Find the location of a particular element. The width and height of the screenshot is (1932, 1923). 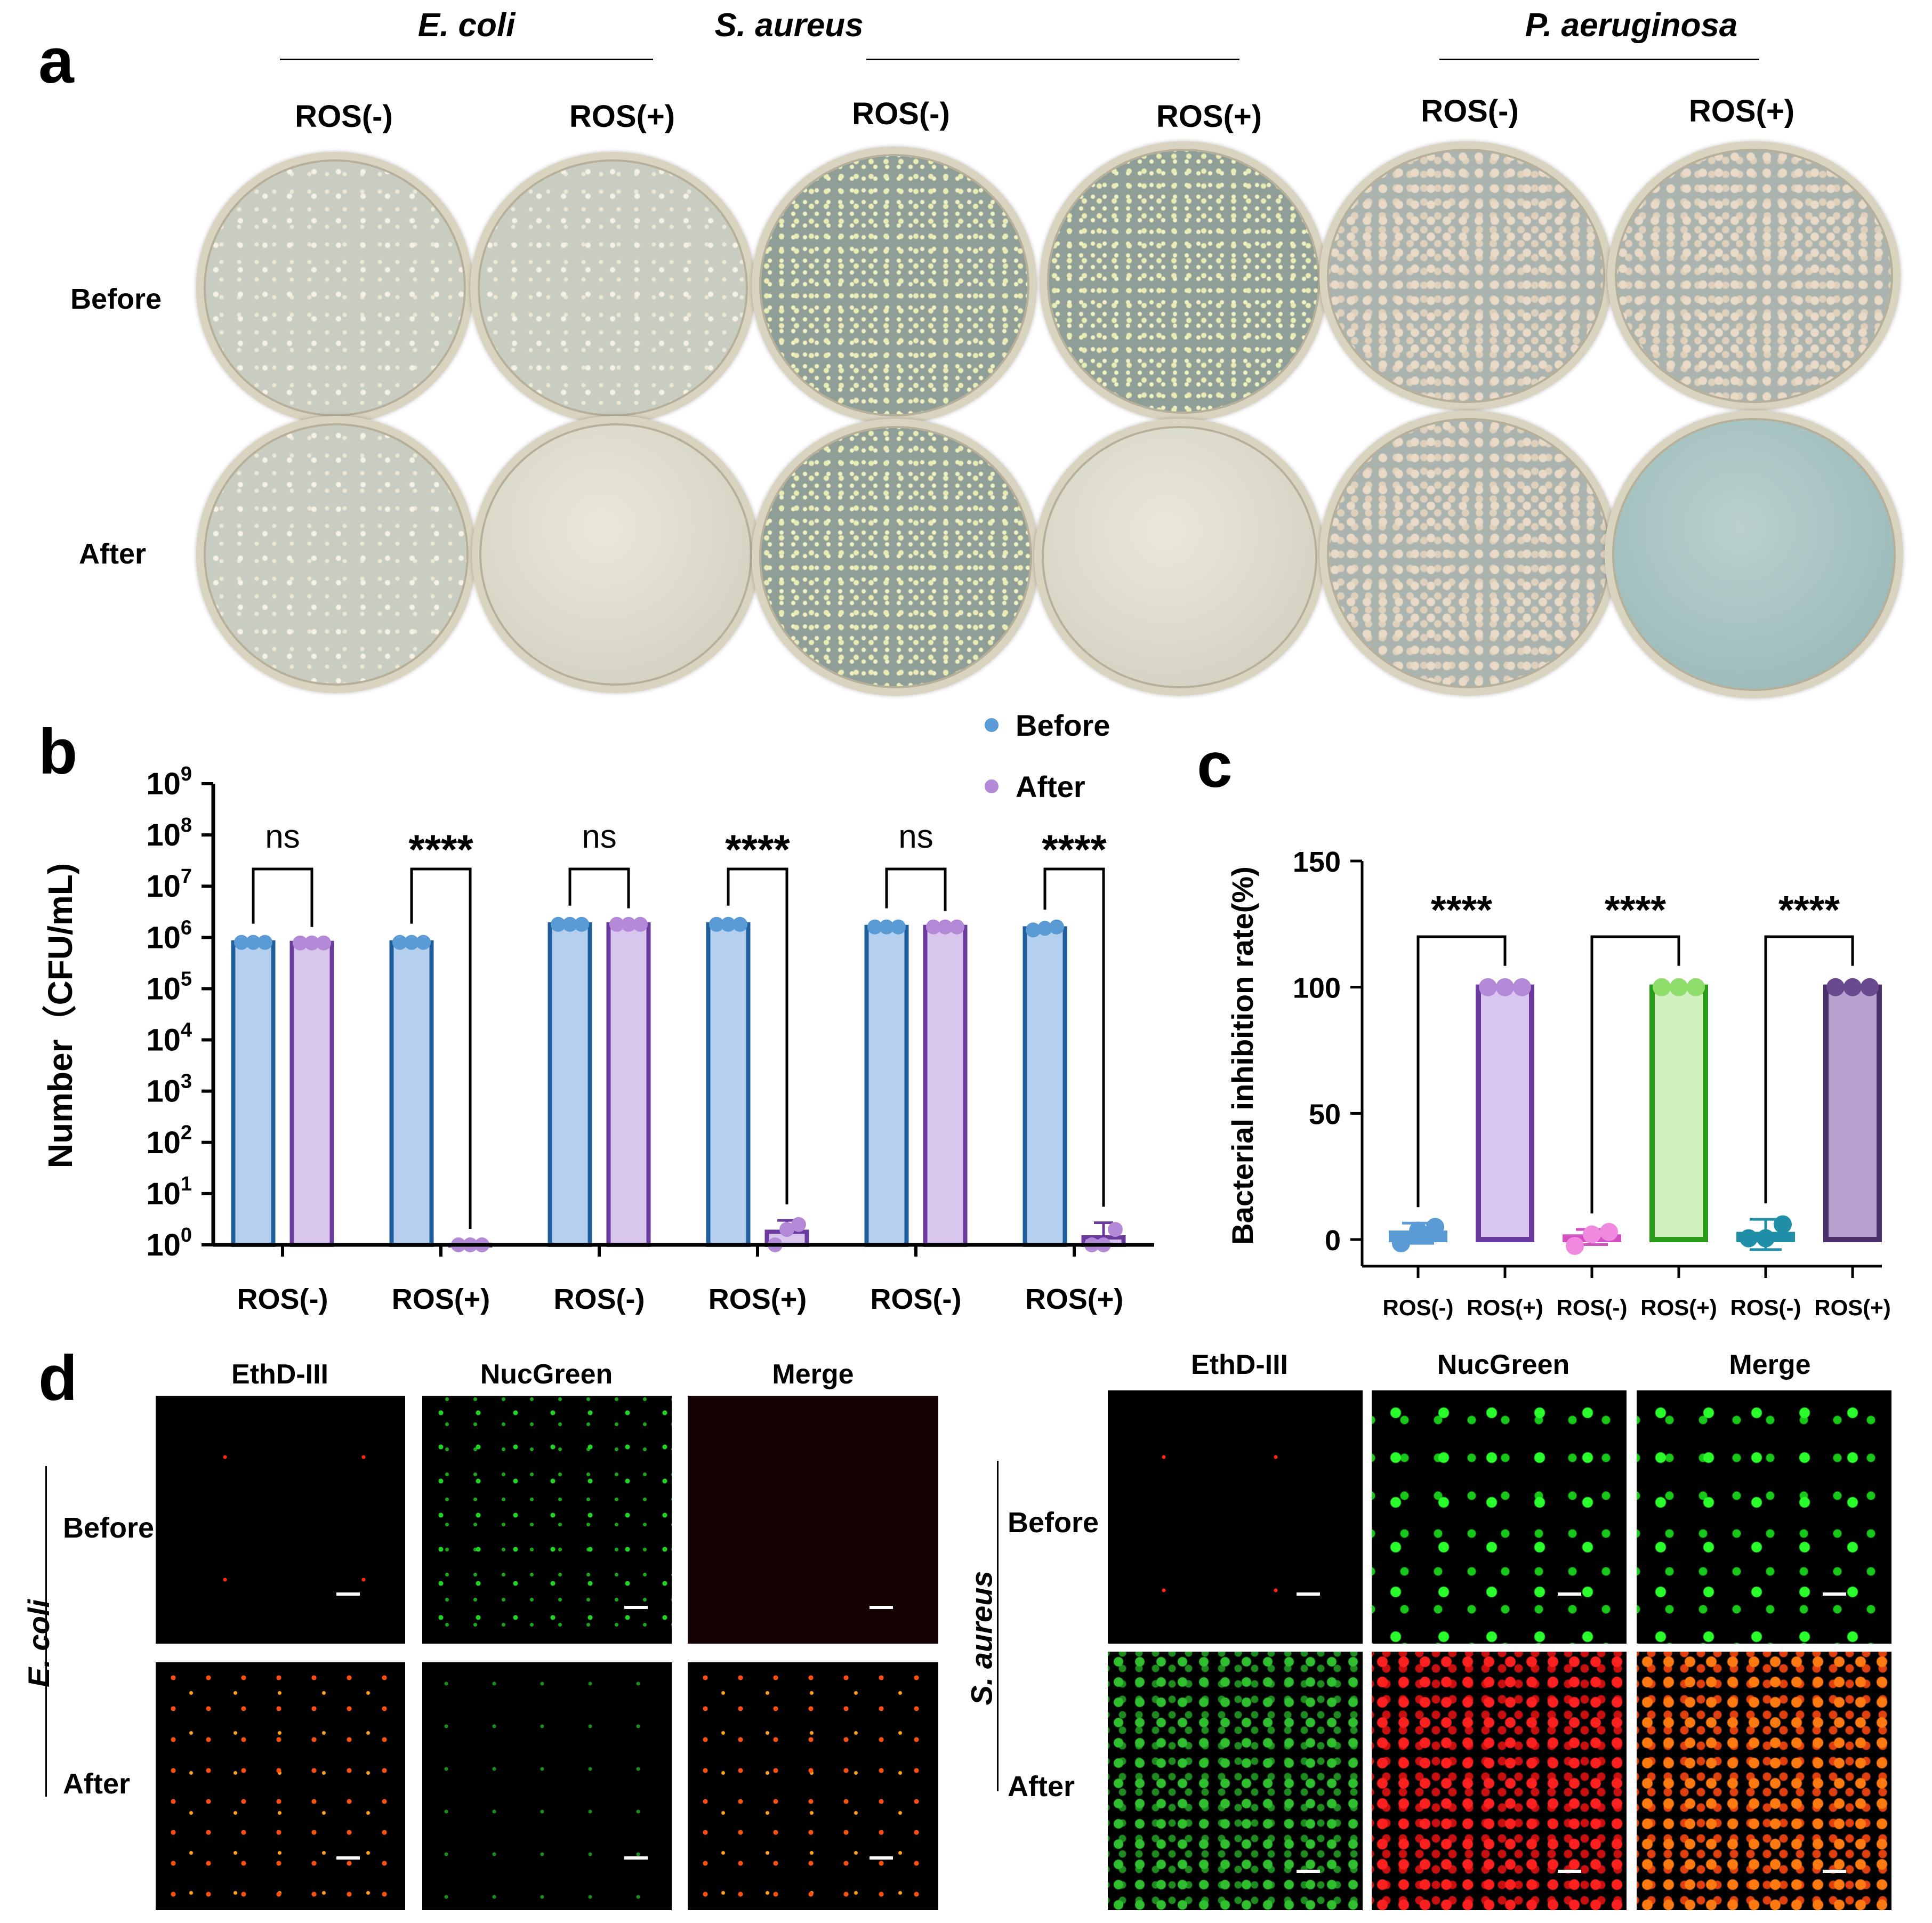

micrograph-saureus-after-merge is located at coordinates (1764, 1781).